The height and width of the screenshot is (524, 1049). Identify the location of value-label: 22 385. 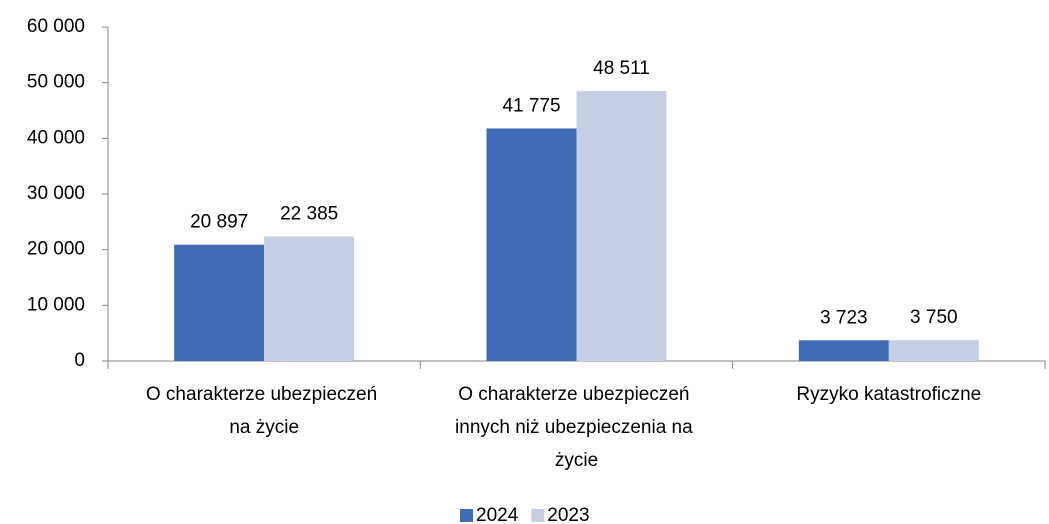
(309, 213).